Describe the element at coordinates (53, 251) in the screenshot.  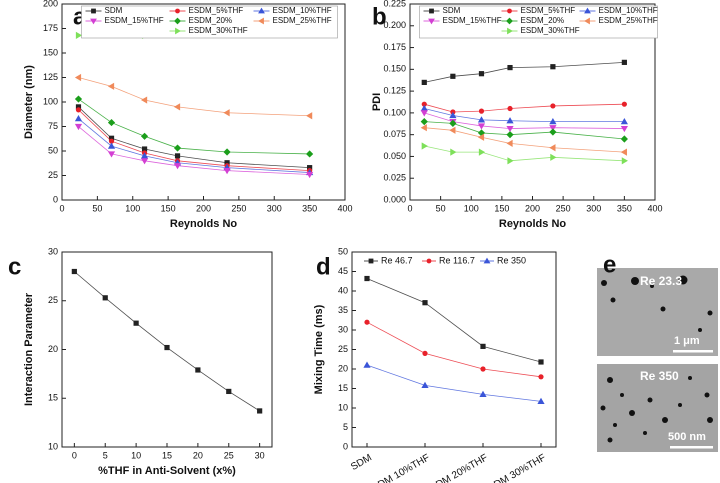
I see `y-tick-label: 30` at that location.